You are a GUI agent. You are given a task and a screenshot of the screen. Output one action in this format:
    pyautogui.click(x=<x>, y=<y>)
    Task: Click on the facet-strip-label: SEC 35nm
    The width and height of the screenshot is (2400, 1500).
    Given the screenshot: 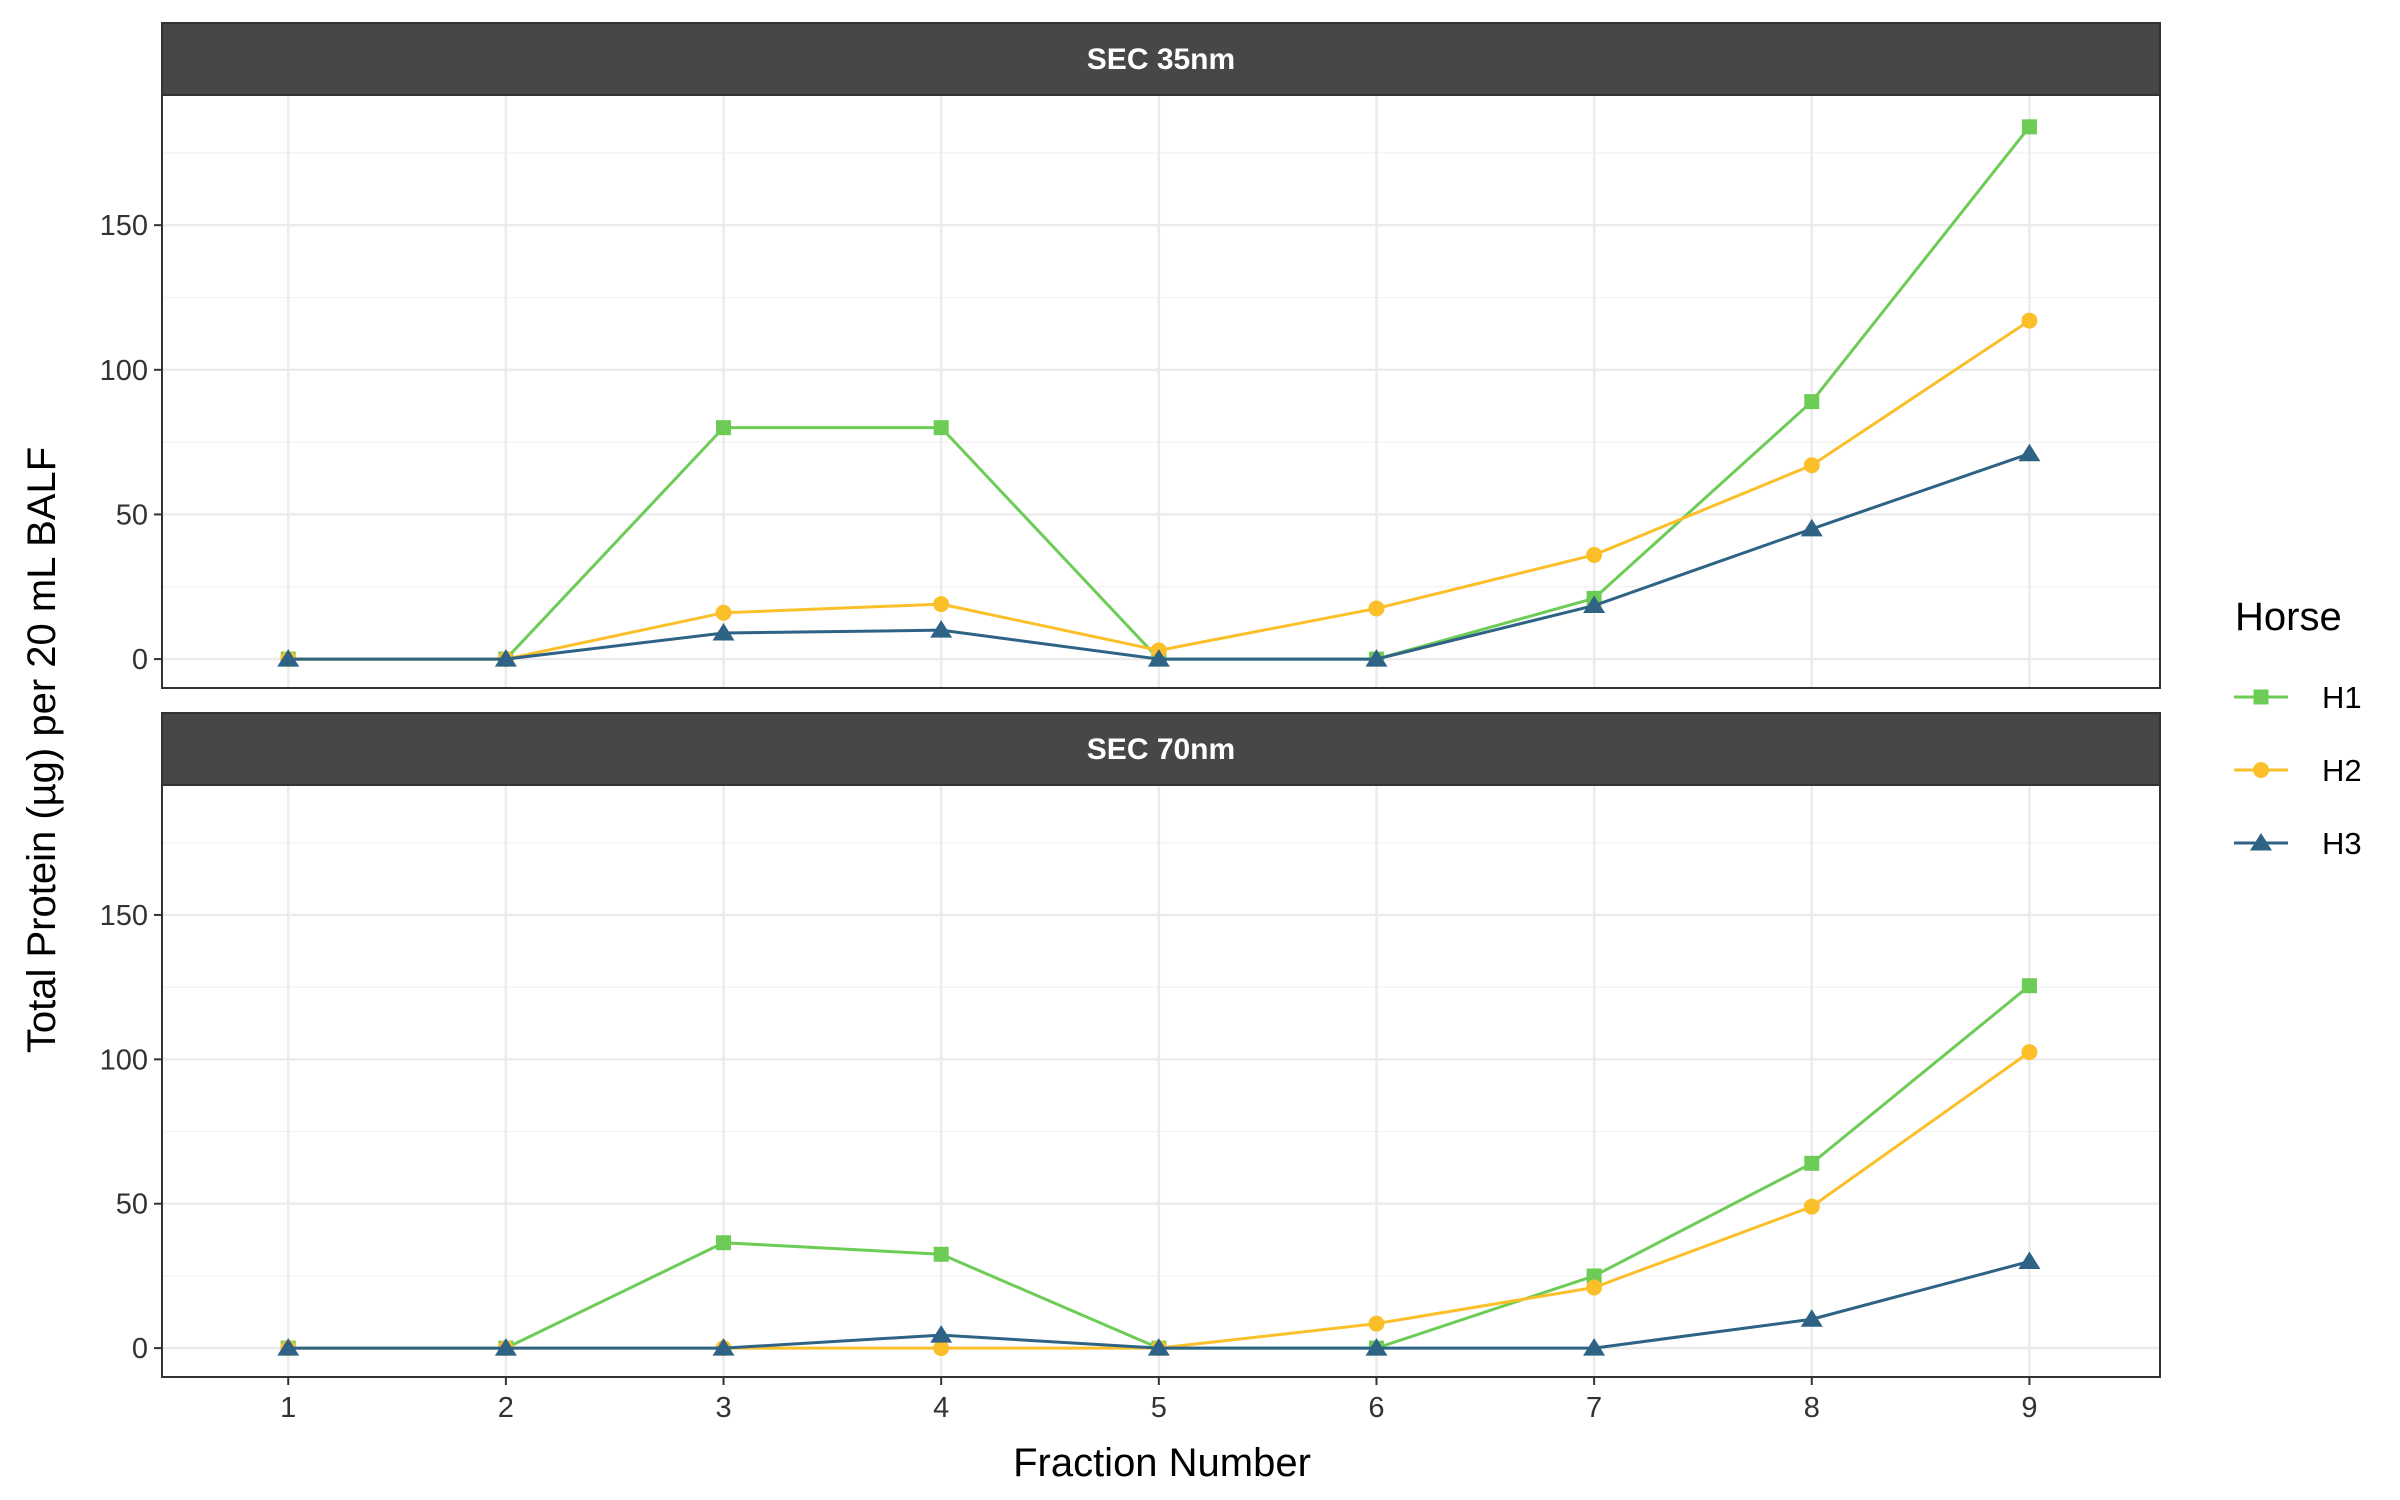 What is the action you would take?
    pyautogui.click(x=1161, y=59)
    